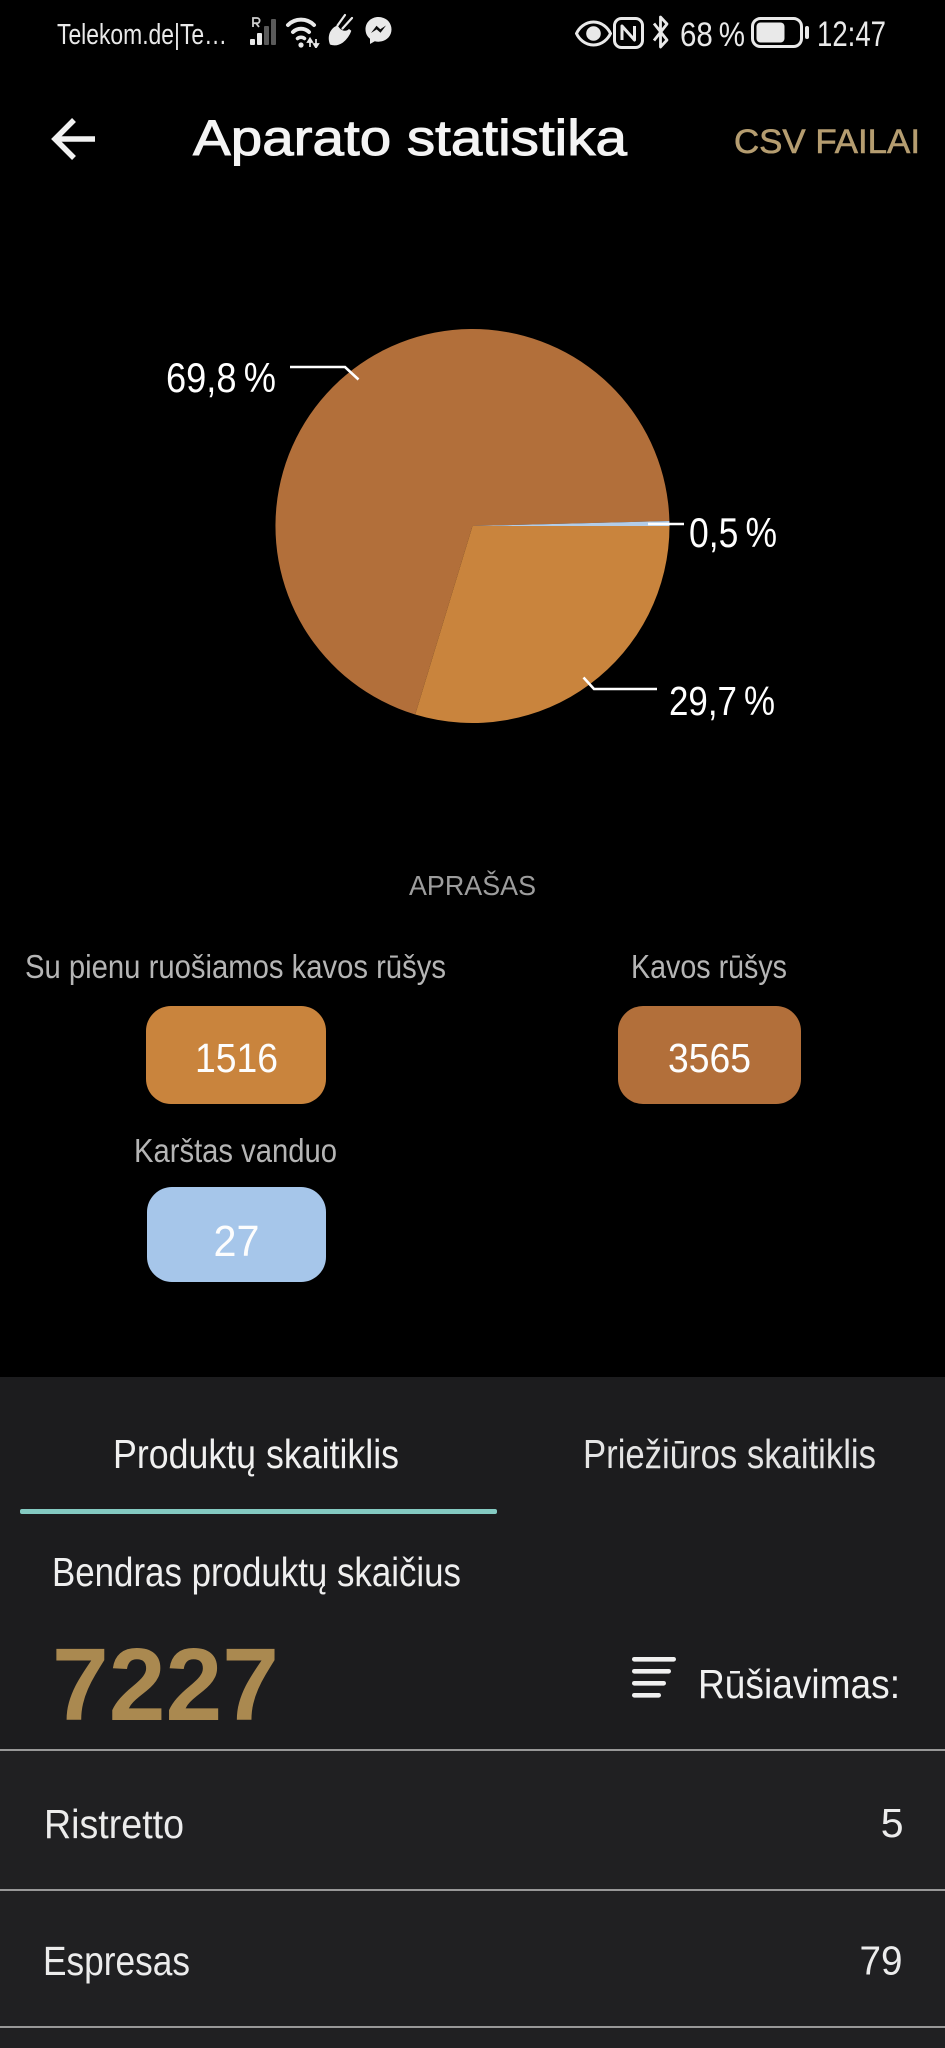 The height and width of the screenshot is (2048, 945). I want to click on svg-text: 7227, so click(165, 1684).